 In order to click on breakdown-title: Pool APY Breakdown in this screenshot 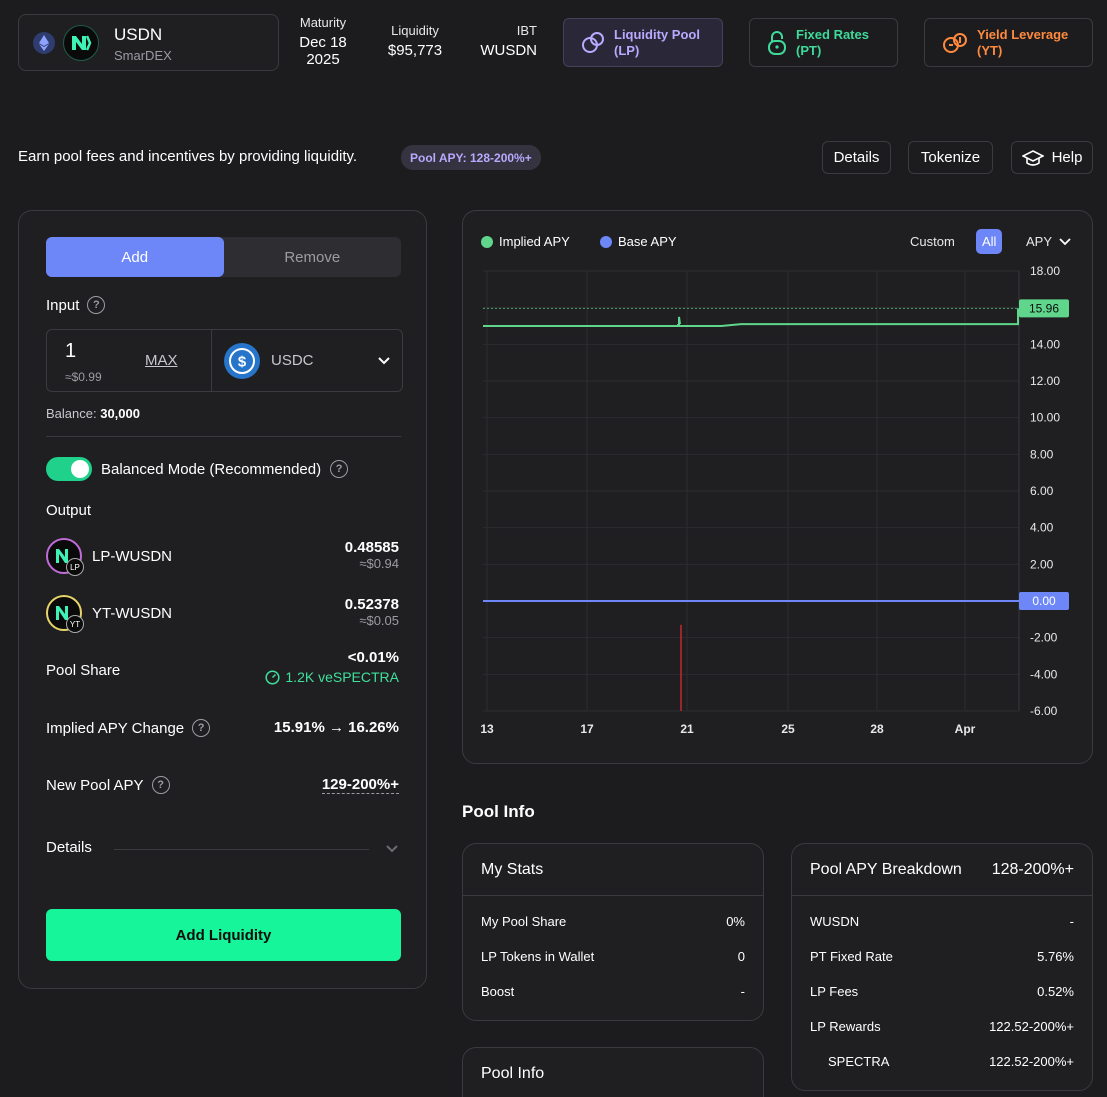, I will do `click(886, 869)`.